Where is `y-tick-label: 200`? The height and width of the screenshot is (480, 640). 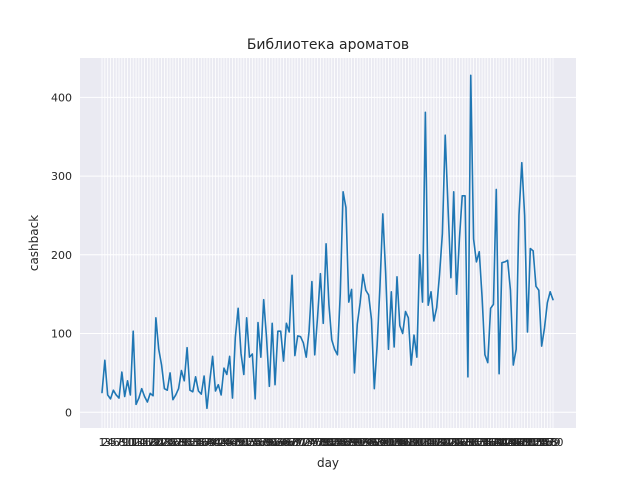
y-tick-label: 200 is located at coordinates (61, 255).